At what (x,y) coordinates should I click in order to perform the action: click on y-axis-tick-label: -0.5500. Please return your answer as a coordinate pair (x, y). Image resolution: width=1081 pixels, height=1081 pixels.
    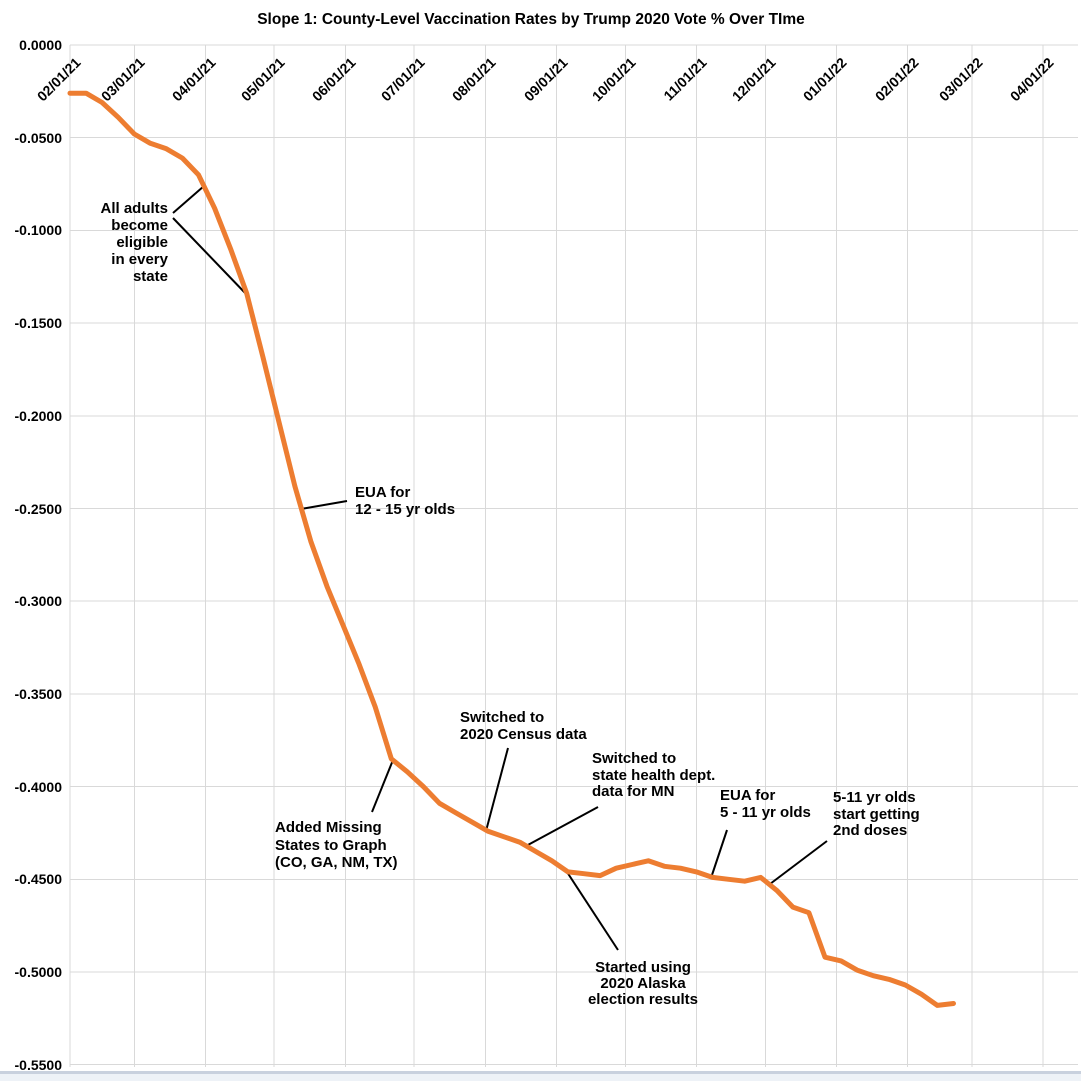
    Looking at the image, I should click on (38, 1064).